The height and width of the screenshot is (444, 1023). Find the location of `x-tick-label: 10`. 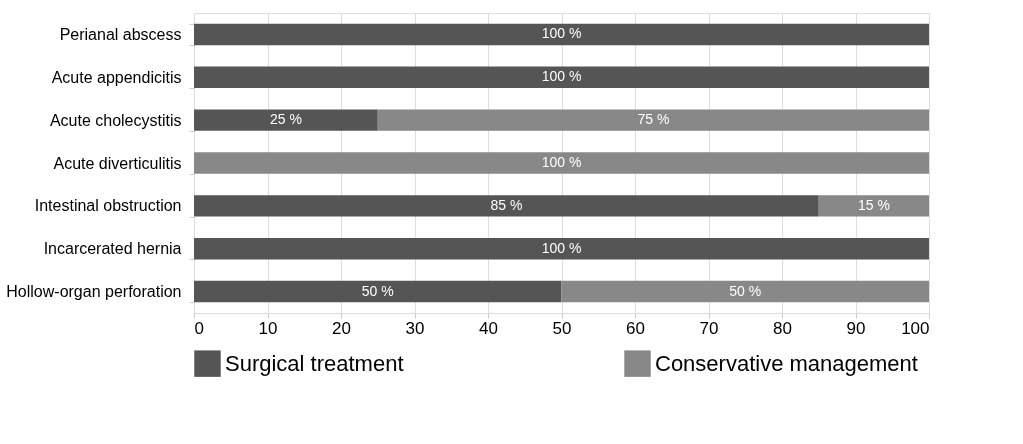

x-tick-label: 10 is located at coordinates (268, 328).